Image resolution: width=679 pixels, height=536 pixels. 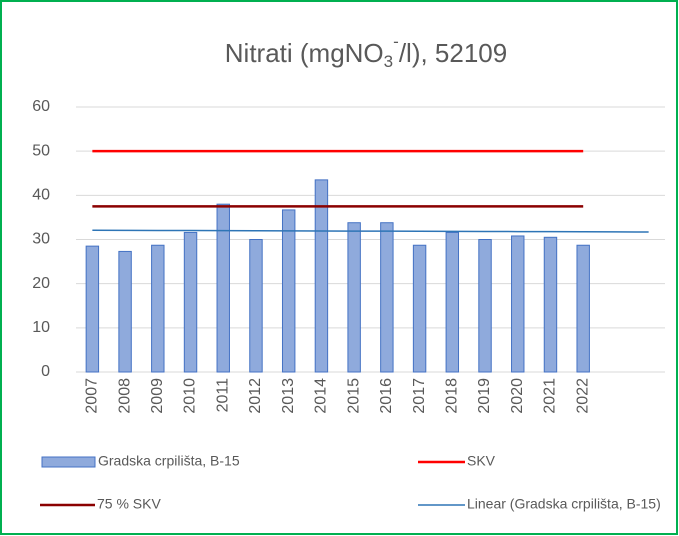 I want to click on title-part: /l), 52109, so click(x=453, y=53).